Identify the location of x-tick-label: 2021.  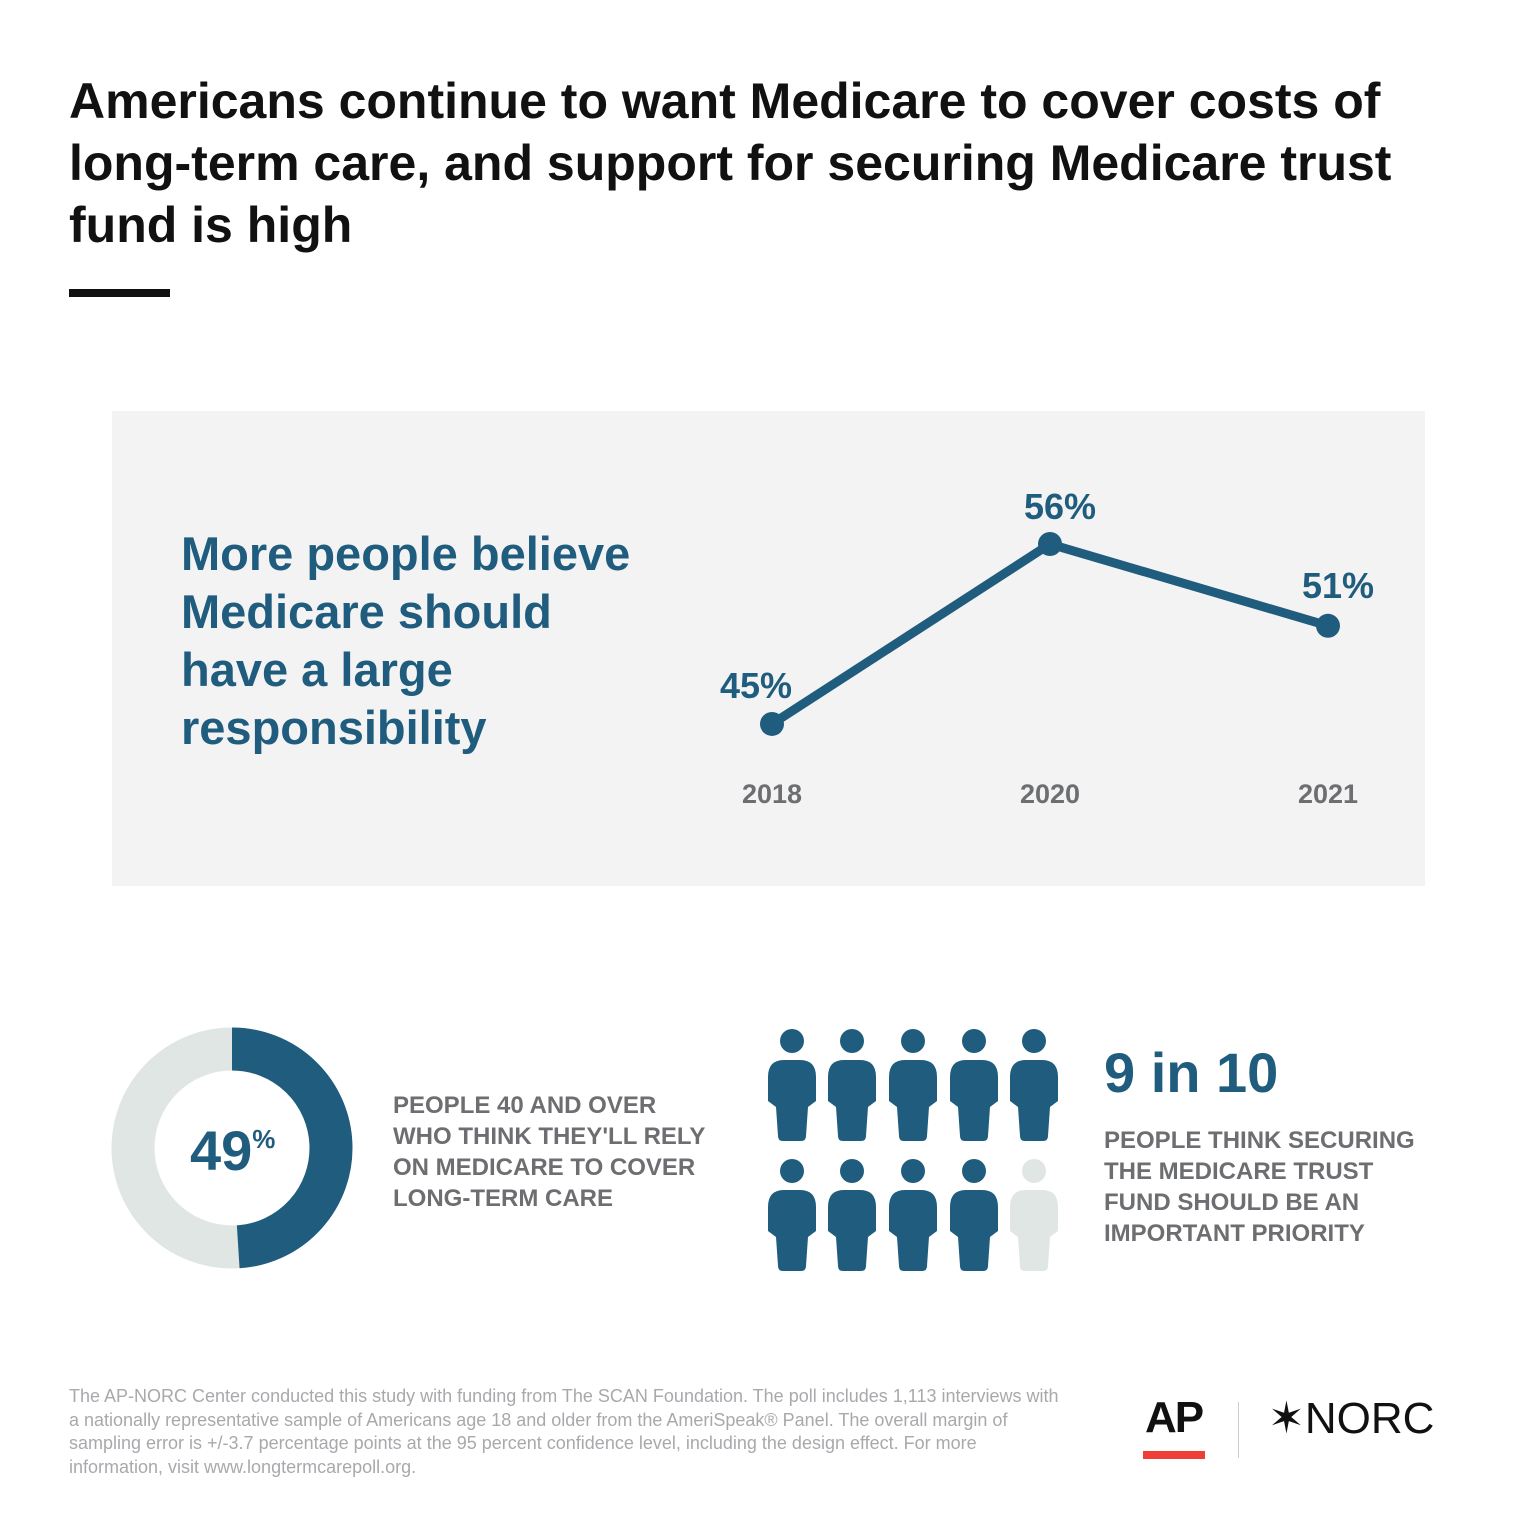
(1328, 794).